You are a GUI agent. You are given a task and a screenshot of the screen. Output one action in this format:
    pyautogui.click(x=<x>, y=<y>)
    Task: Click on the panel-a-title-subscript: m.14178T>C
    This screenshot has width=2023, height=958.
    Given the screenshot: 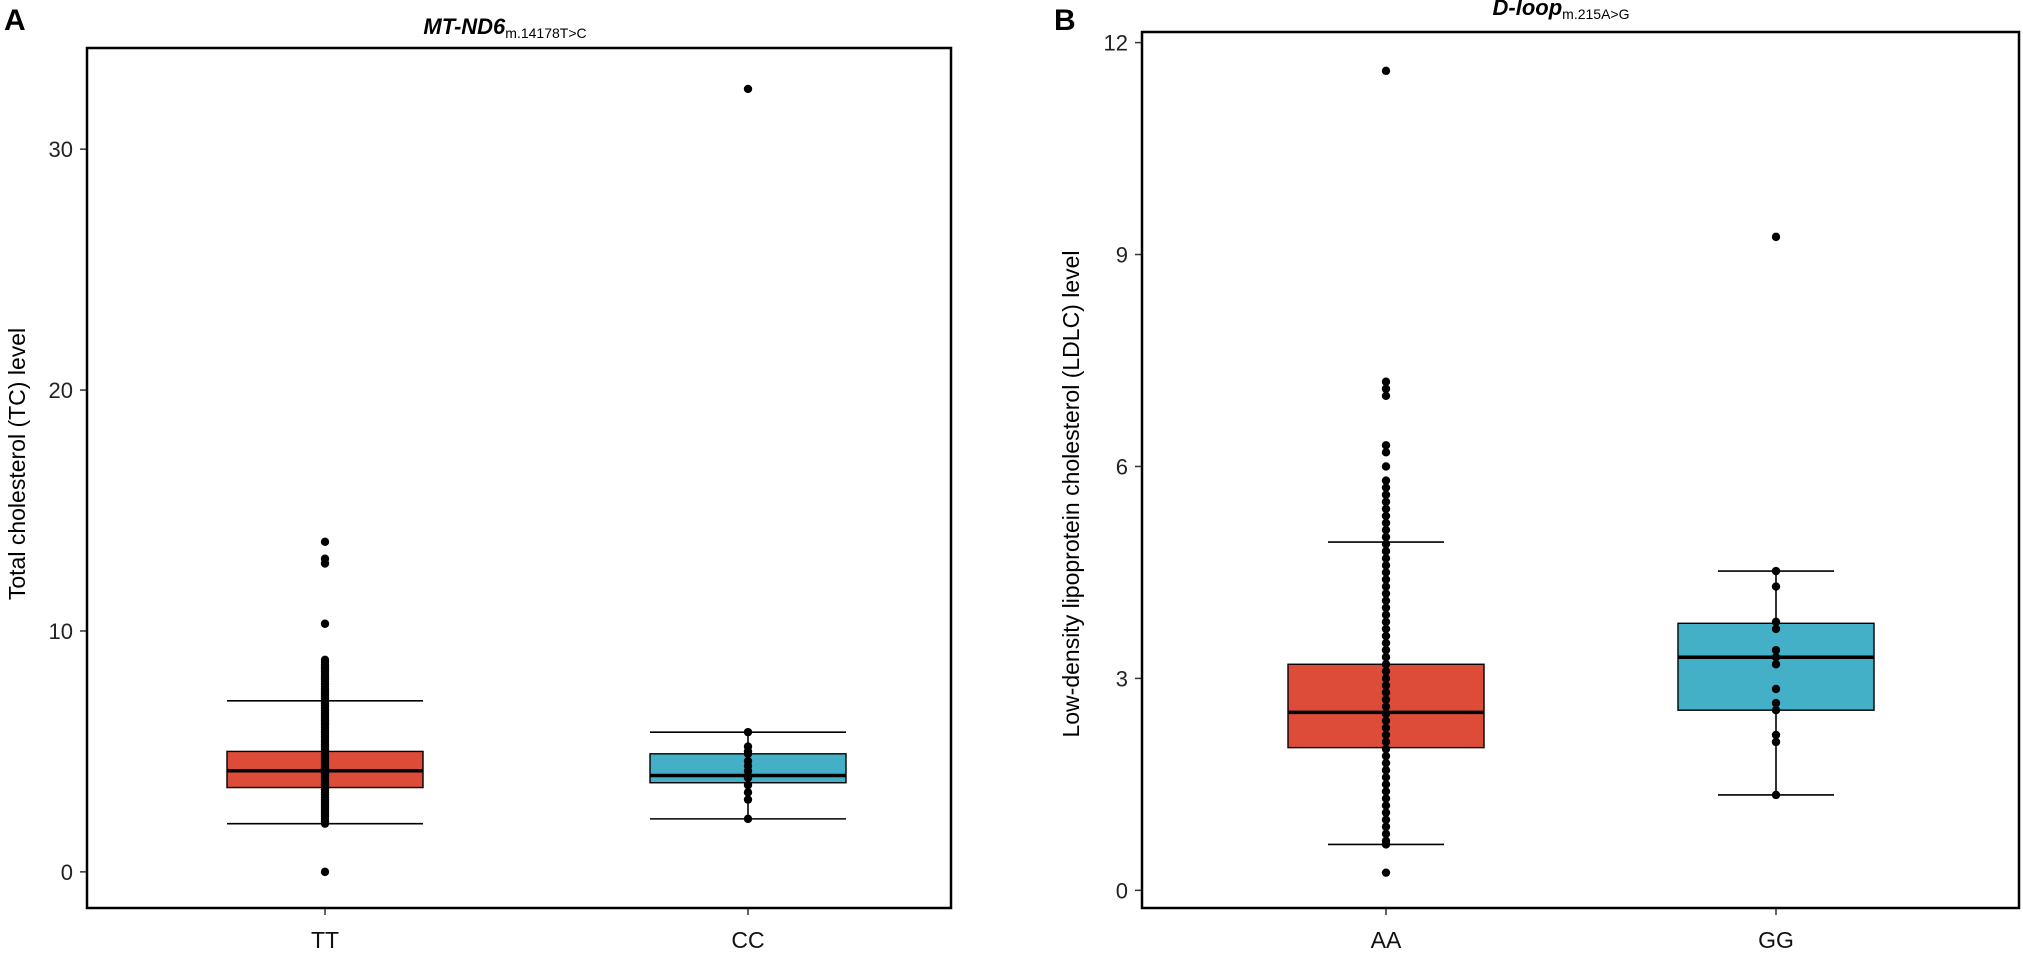 What is the action you would take?
    pyautogui.click(x=545, y=33)
    